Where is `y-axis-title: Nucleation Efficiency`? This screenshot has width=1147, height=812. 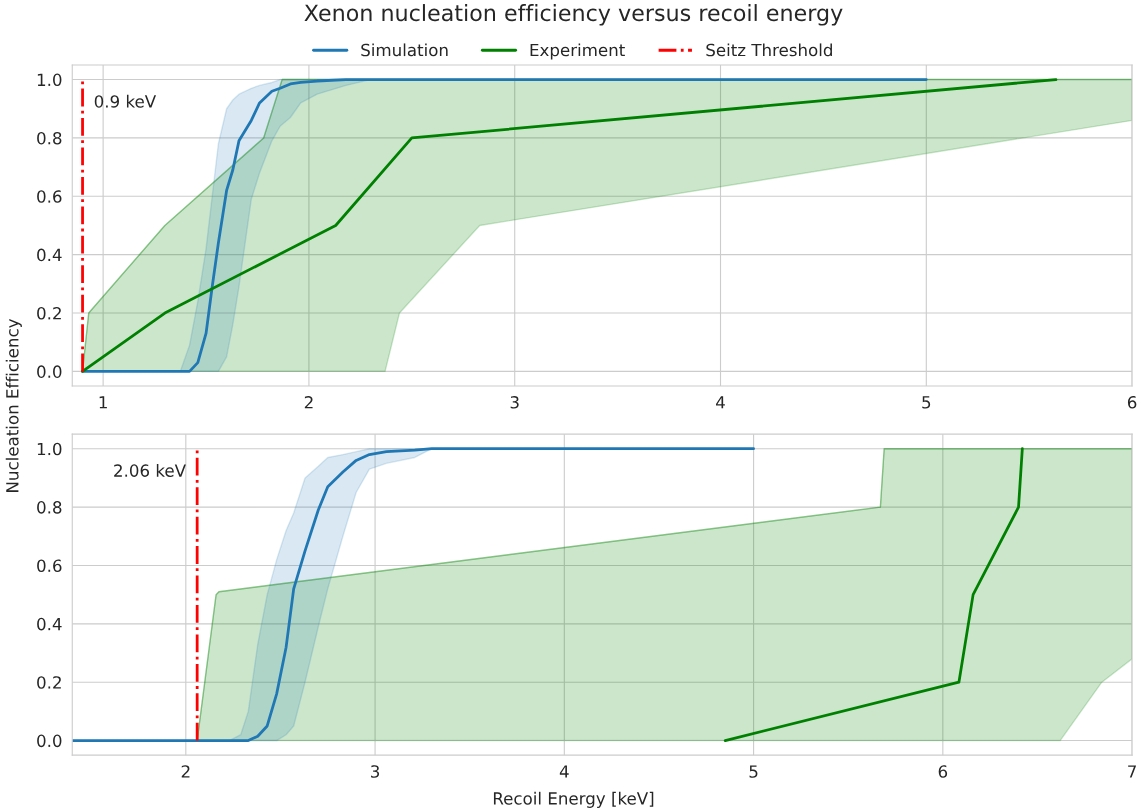 y-axis-title: Nucleation Efficiency is located at coordinates (13, 405).